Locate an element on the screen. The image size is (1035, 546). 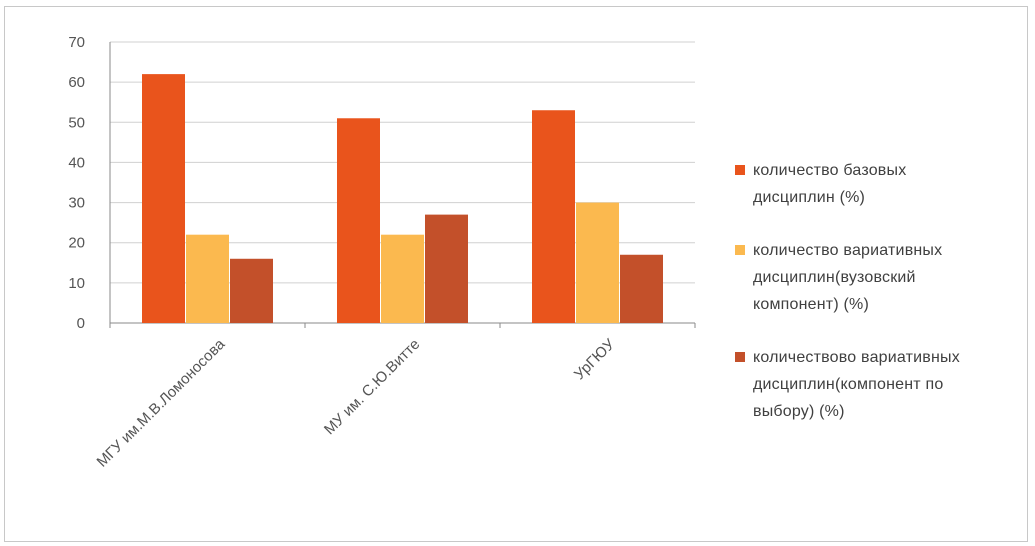
legend-label-line: количествово вариативных is located at coordinates (856, 357).